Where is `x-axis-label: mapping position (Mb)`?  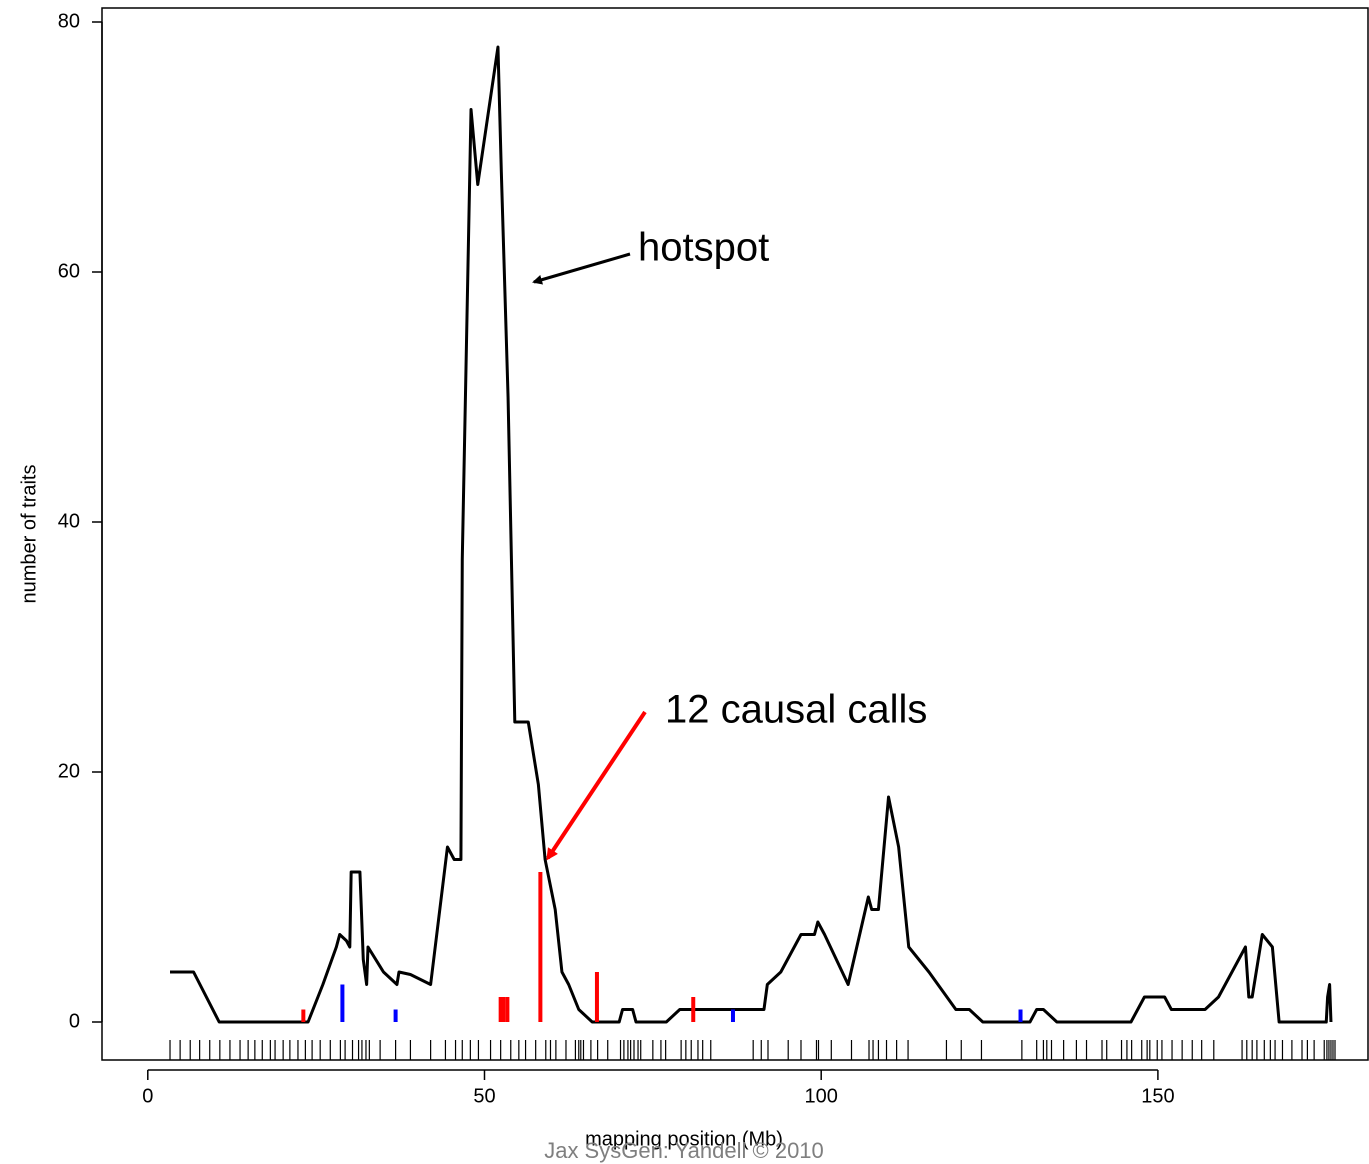 x-axis-label: mapping position (Mb) is located at coordinates (684, 1139).